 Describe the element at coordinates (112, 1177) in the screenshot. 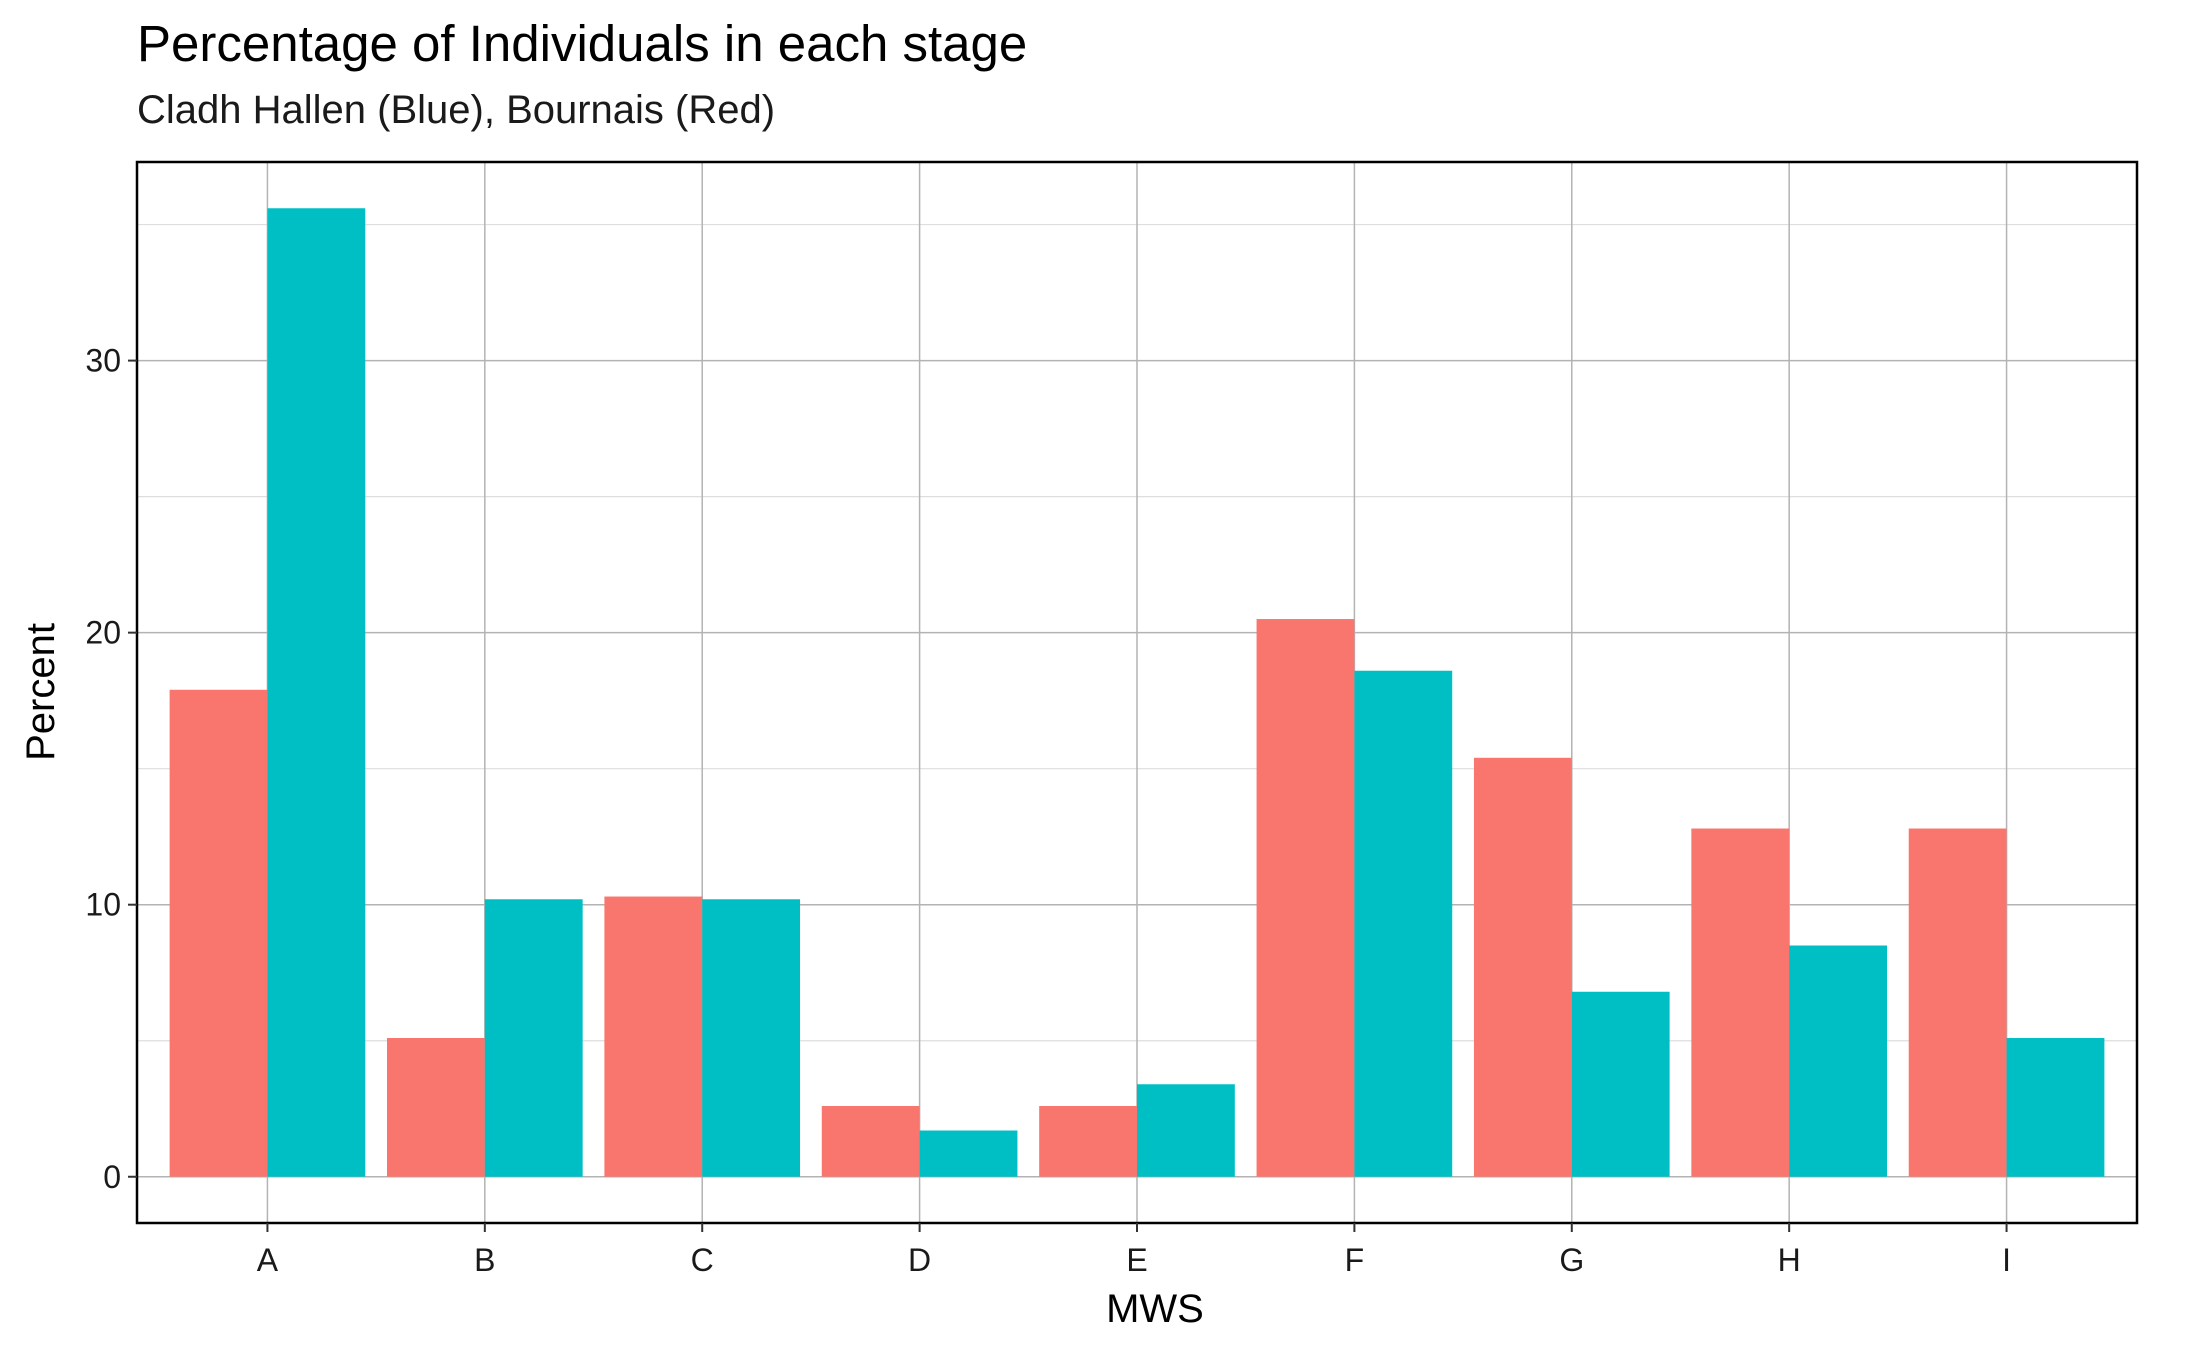

I see `y-tick-label: 0` at that location.